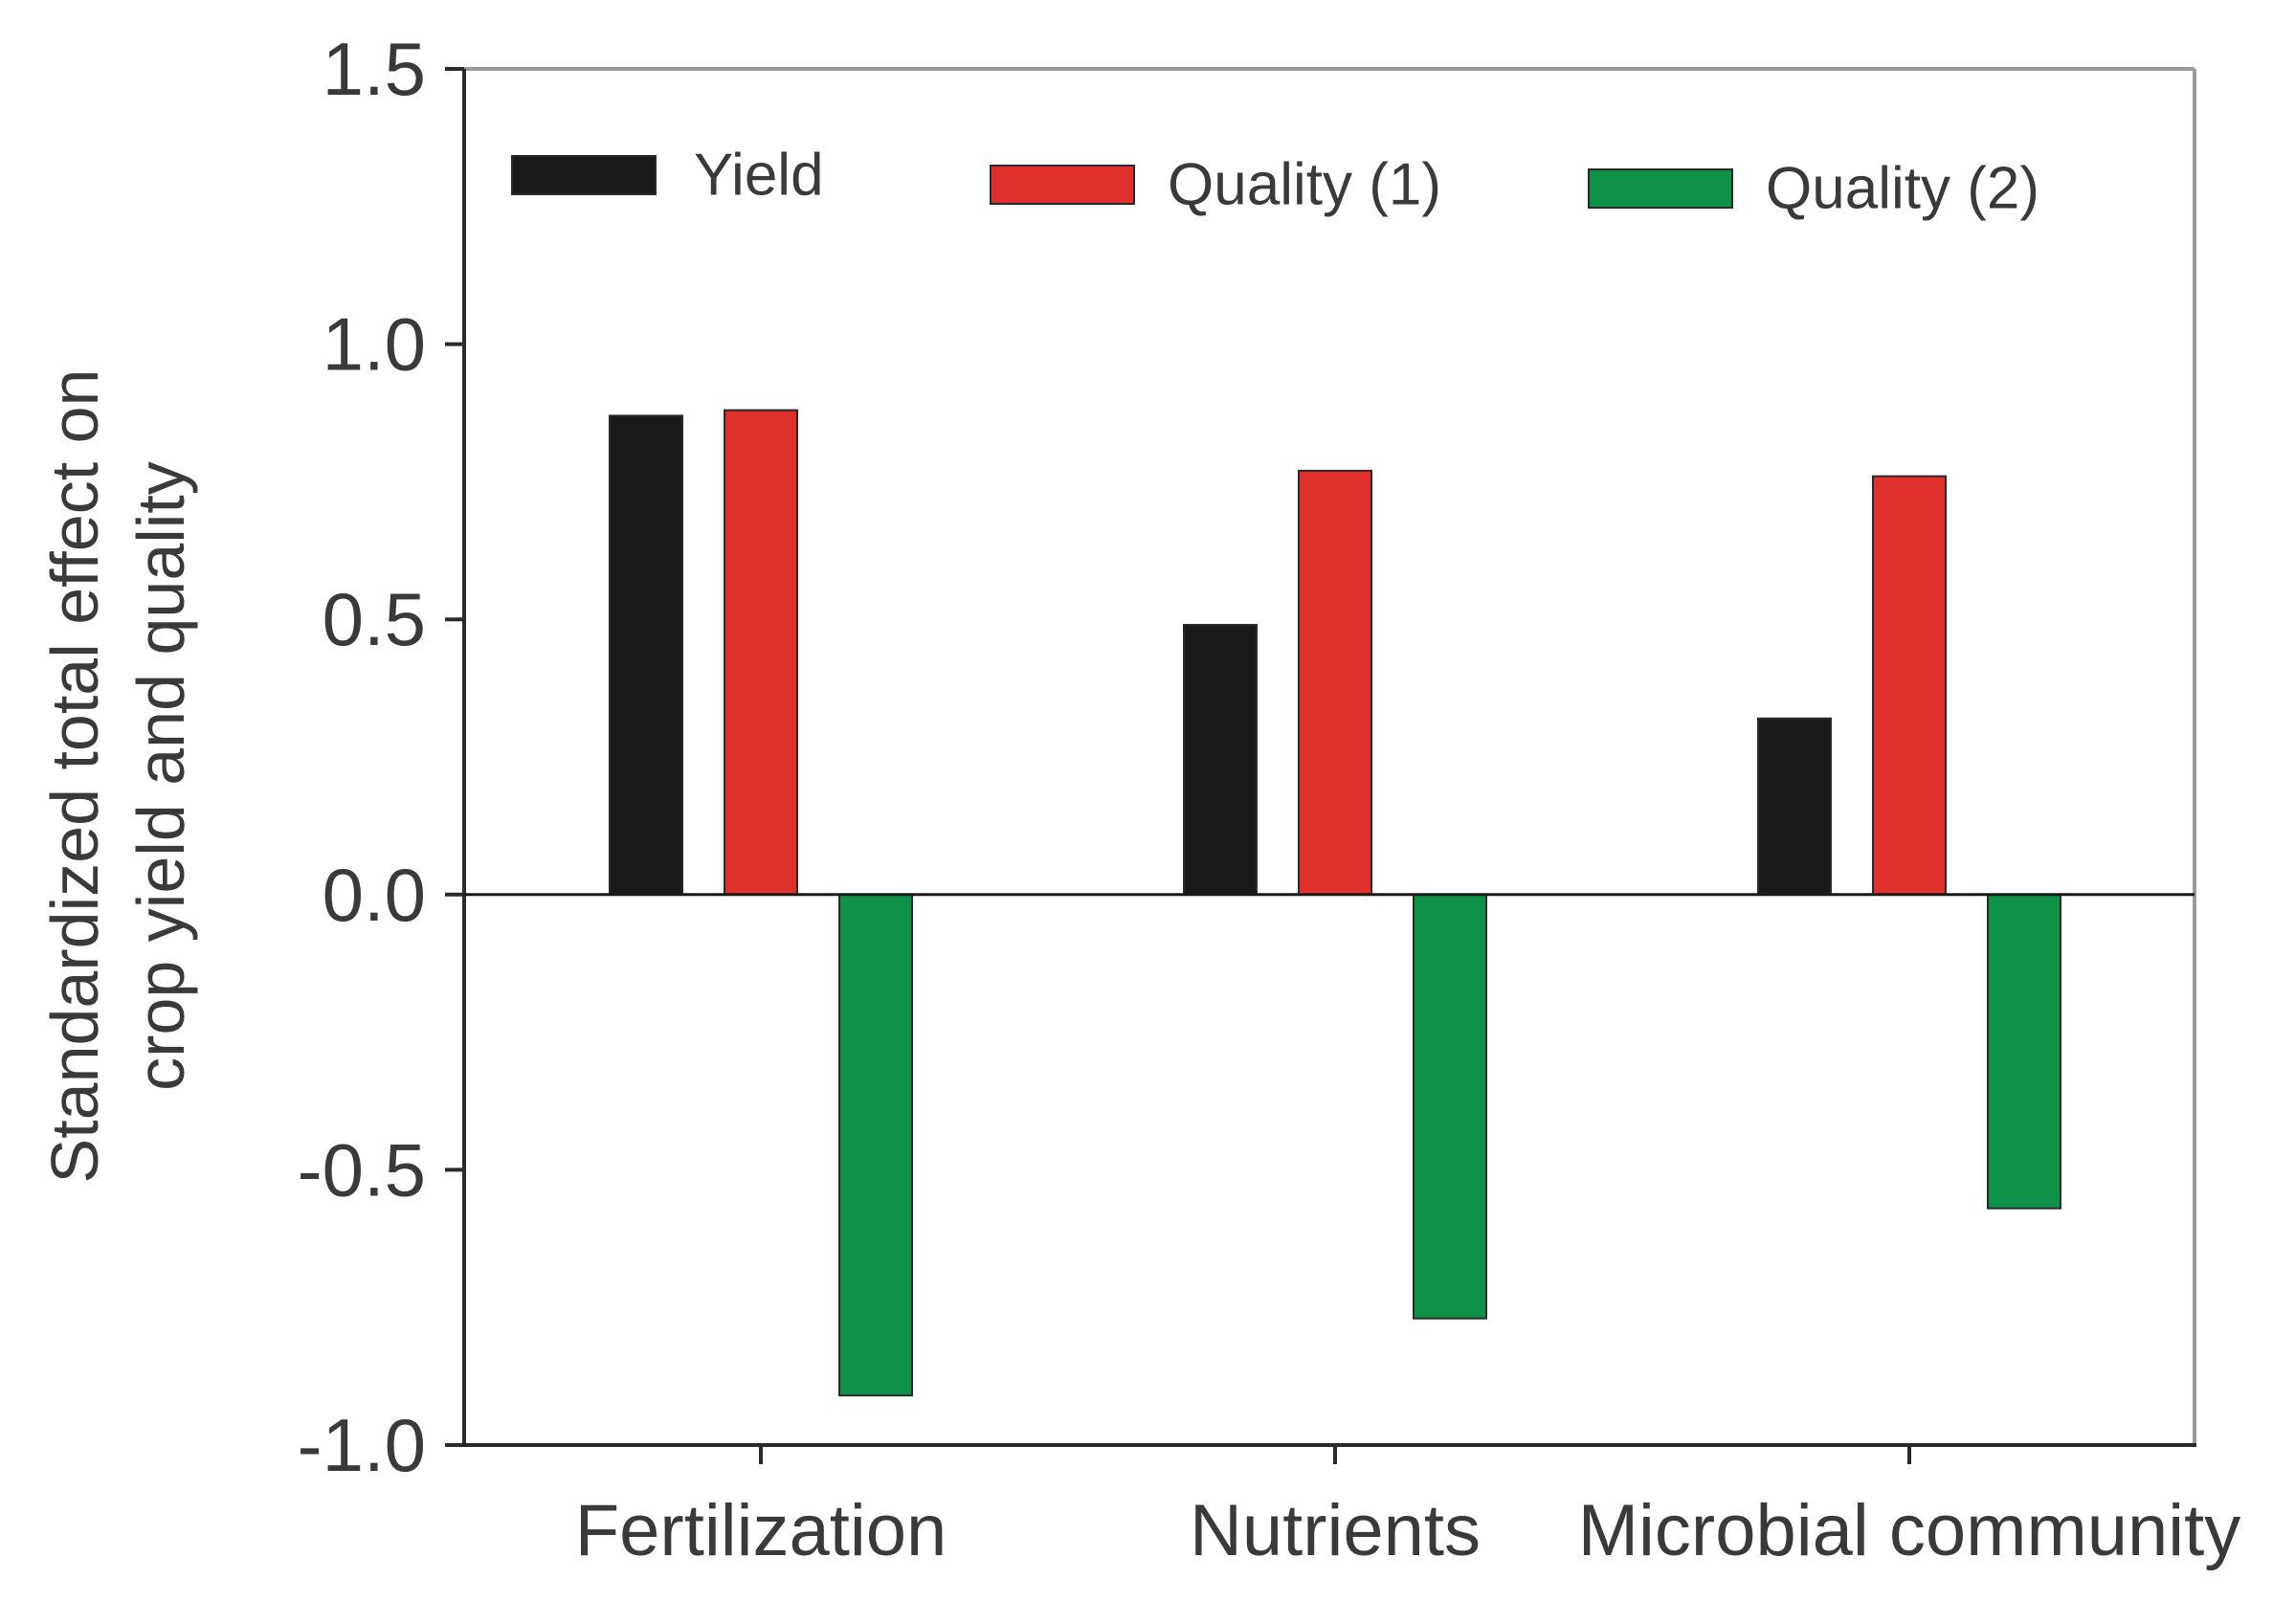 The height and width of the screenshot is (1624, 2295). What do you see at coordinates (374, 619) in the screenshot?
I see `y-tick-label: 0.5` at bounding box center [374, 619].